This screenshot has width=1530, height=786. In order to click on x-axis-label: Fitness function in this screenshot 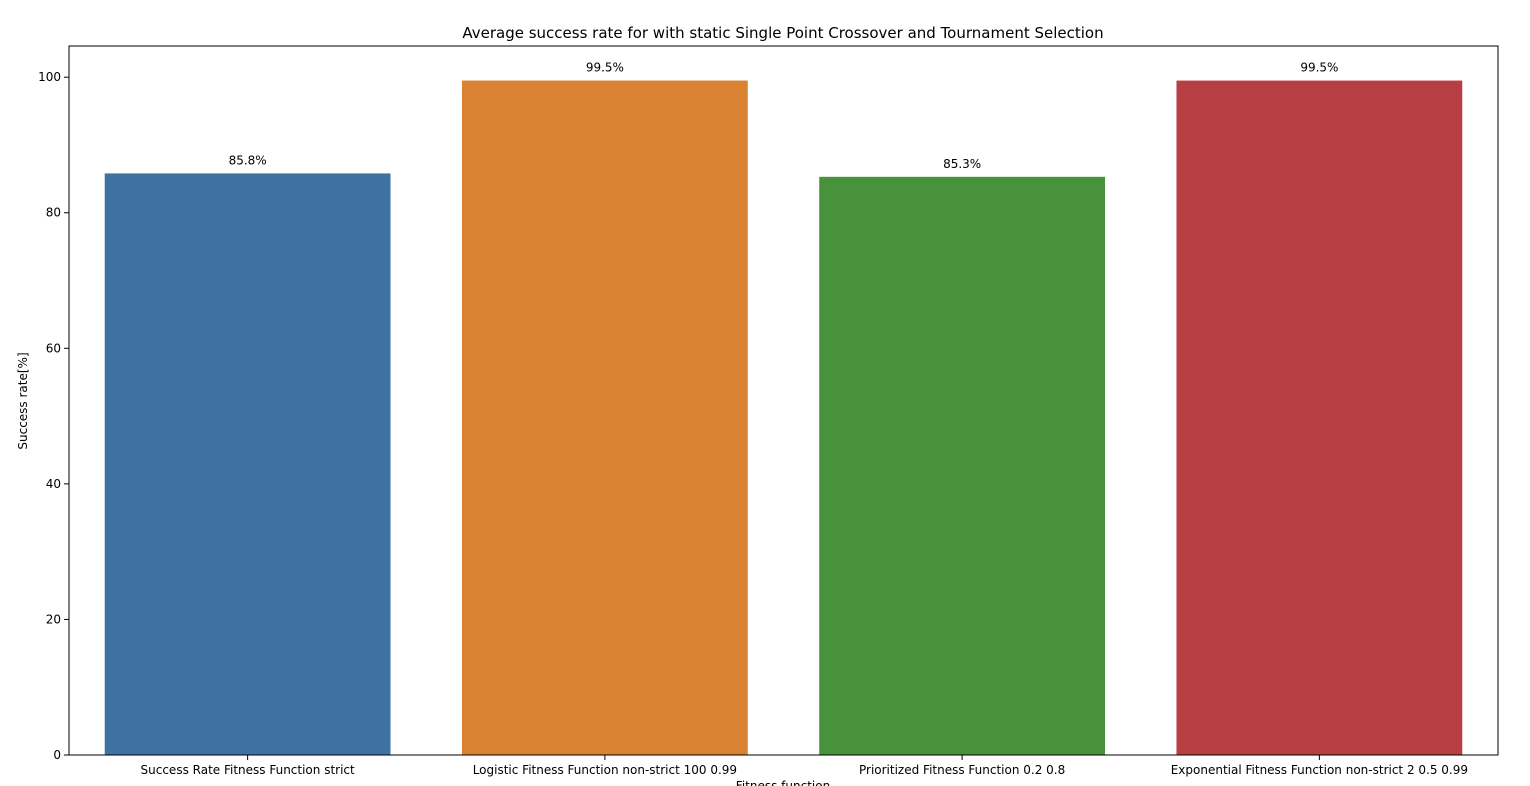, I will do `click(783, 782)`.